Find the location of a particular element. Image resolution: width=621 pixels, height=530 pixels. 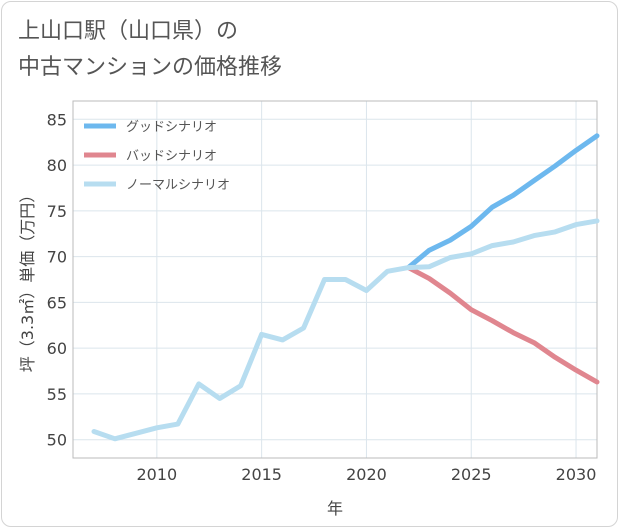

legend-label: グッドシナリオ is located at coordinates (171, 127).